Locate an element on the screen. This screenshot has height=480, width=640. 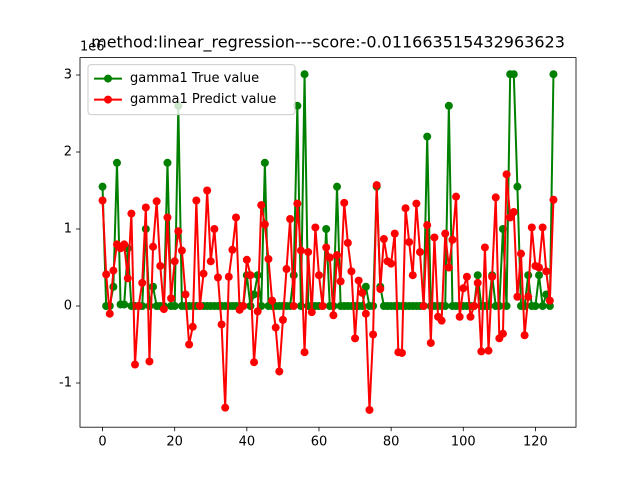
y-tick-label: 3 is located at coordinates (68, 75).